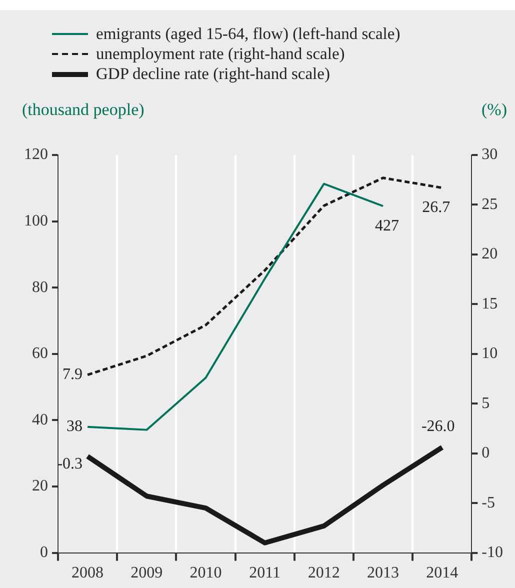  Describe the element at coordinates (36, 221) in the screenshot. I see `y-tick-label: 100` at that location.